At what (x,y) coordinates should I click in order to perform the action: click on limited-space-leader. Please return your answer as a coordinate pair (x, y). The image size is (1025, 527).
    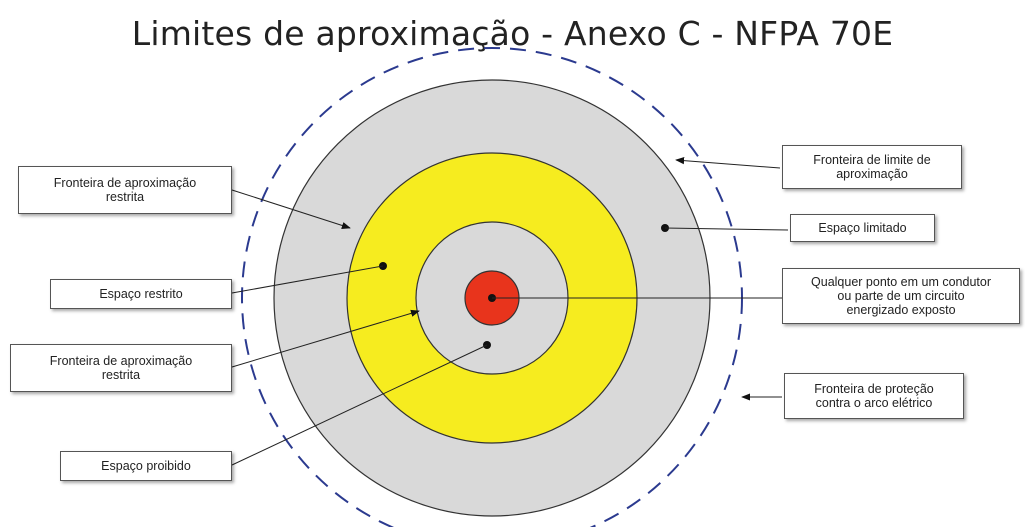
    Looking at the image, I should click on (726, 229).